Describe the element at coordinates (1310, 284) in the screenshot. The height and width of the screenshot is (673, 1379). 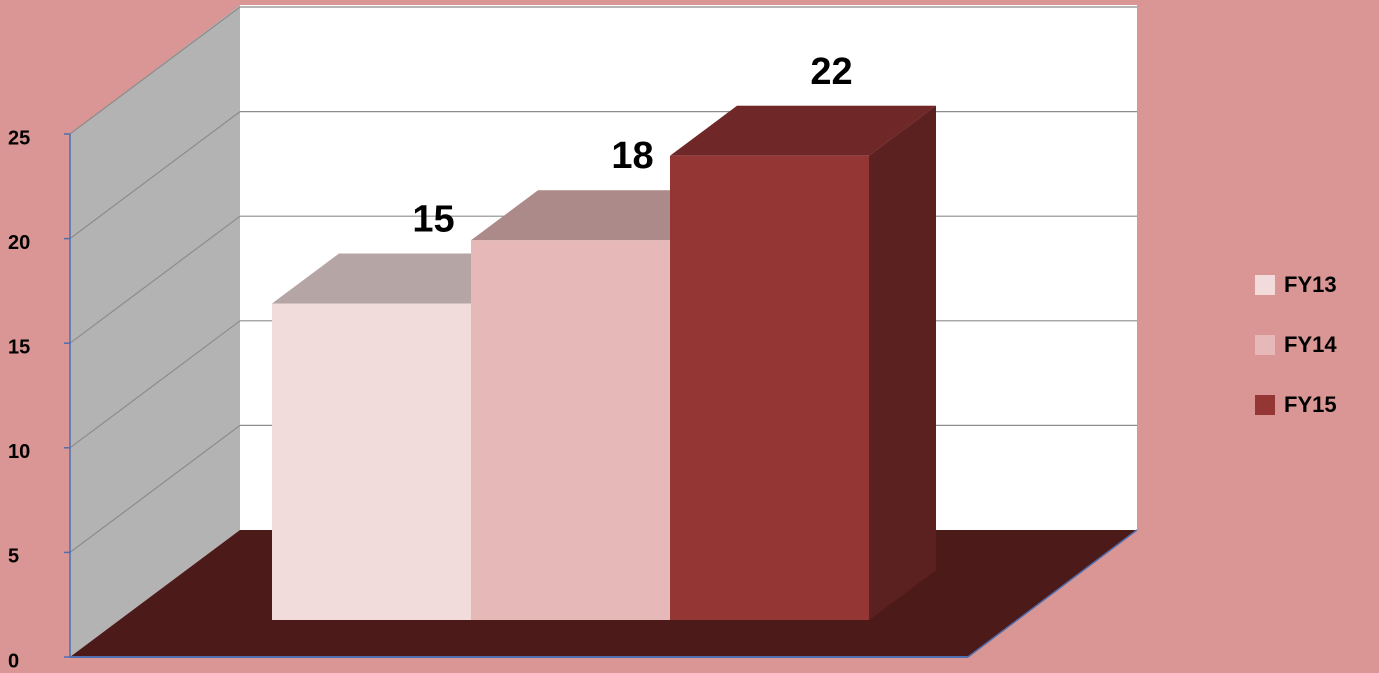
I see `legend-label: FY13` at that location.